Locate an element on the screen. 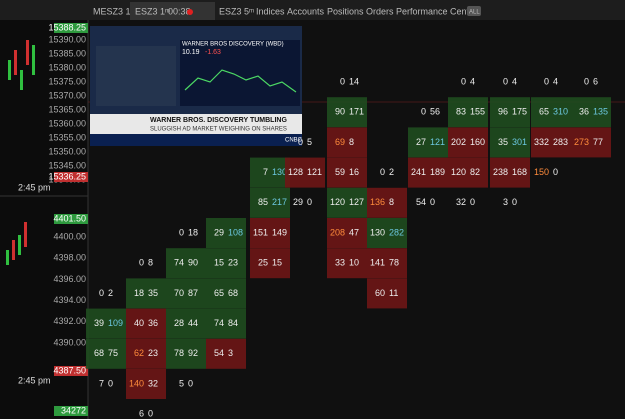 The image size is (625, 419). price-label: 15375.00 is located at coordinates (67, 81).